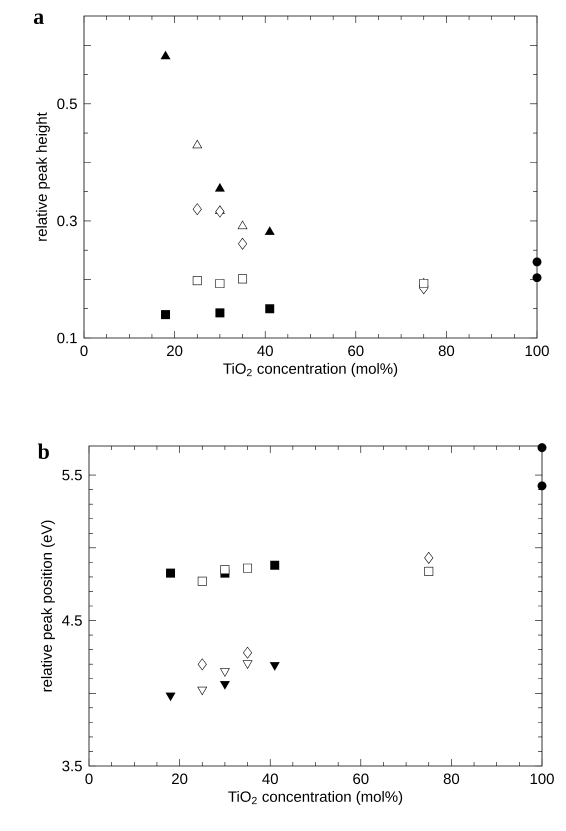 The image size is (566, 831). What do you see at coordinates (67, 338) in the screenshot?
I see `y-tick-label: 0.1` at bounding box center [67, 338].